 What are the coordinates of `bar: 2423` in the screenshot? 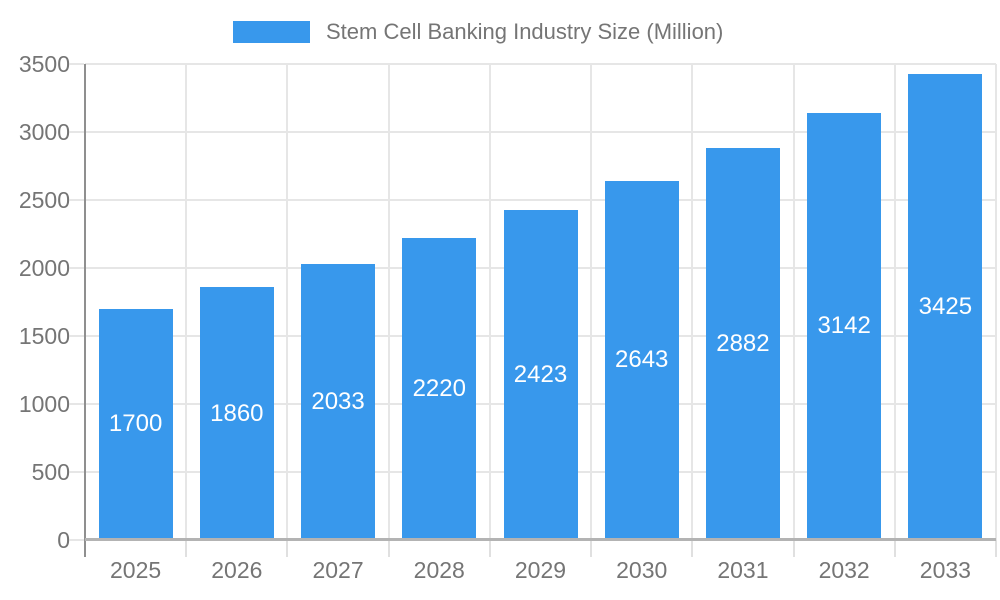 It's located at (540, 375).